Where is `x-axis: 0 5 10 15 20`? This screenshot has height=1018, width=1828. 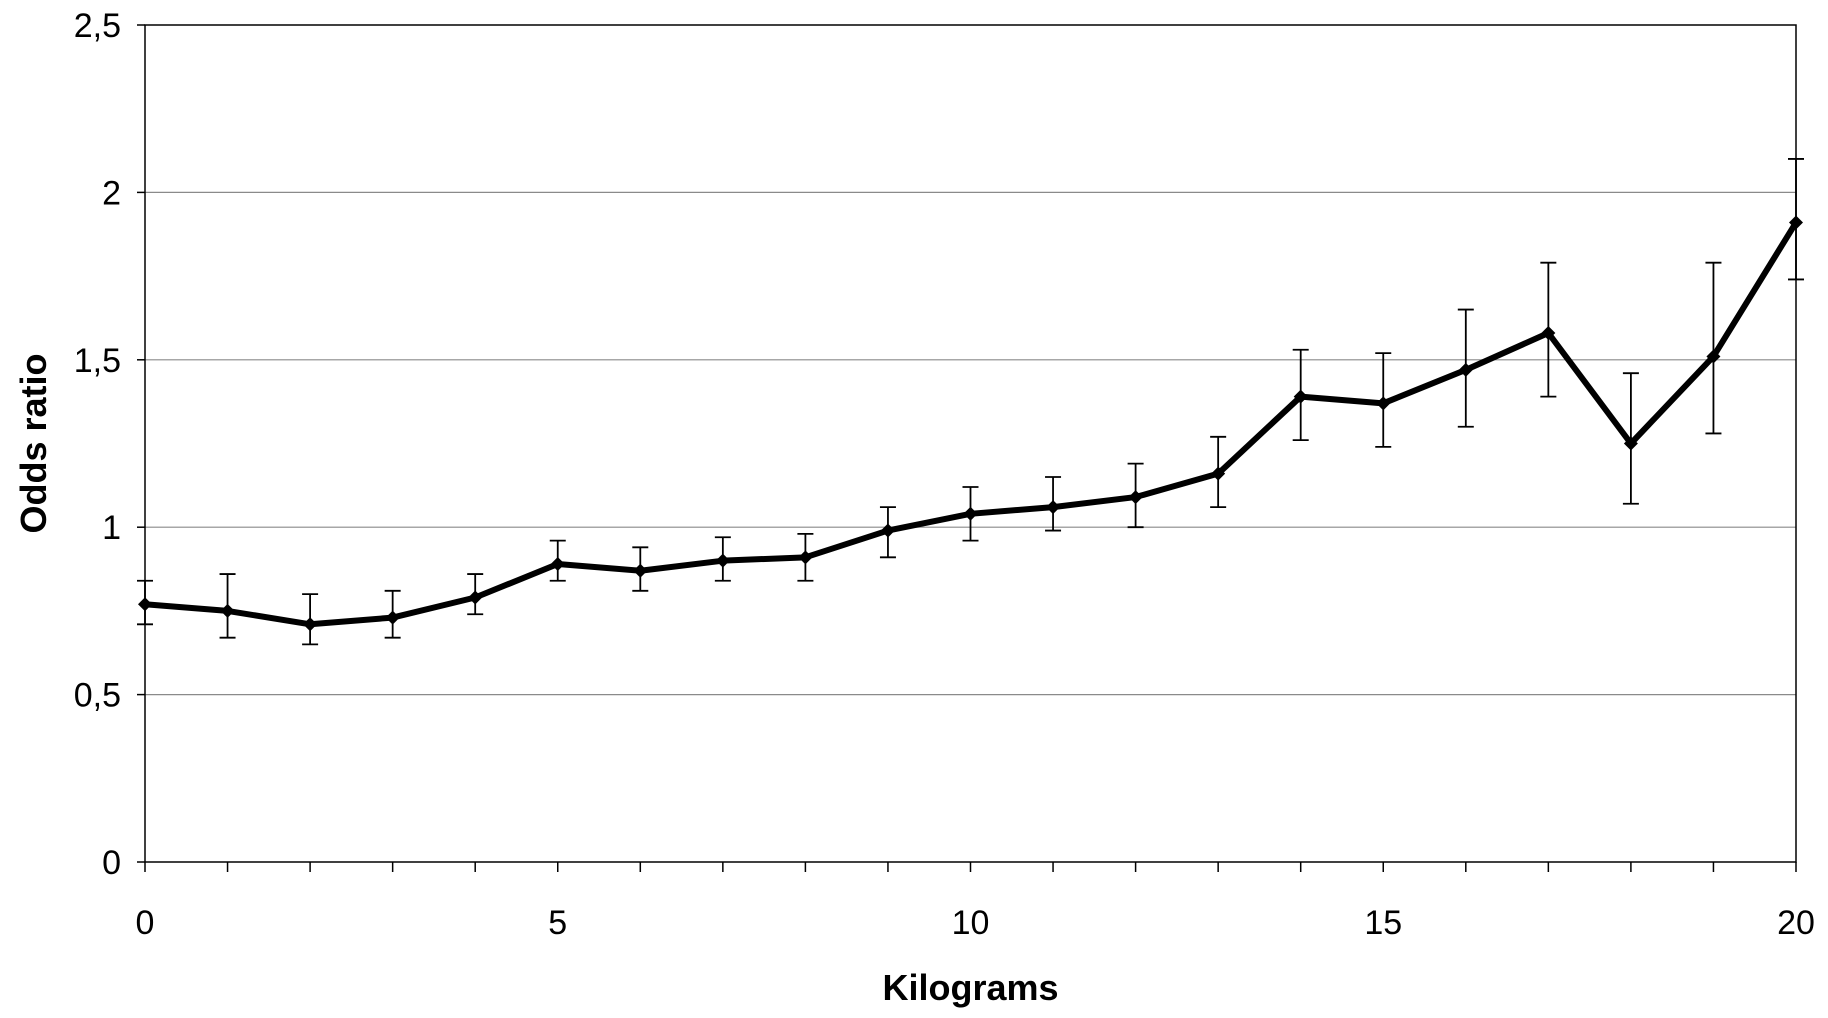
x-axis: 0 5 10 15 20 is located at coordinates (975, 902).